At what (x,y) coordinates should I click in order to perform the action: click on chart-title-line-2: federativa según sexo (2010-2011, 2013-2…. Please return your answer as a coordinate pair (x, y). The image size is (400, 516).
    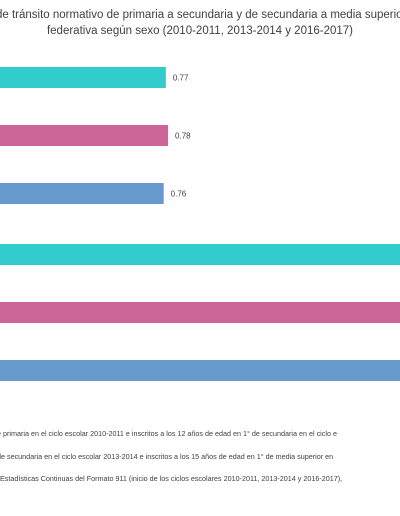
    Looking at the image, I should click on (200, 31).